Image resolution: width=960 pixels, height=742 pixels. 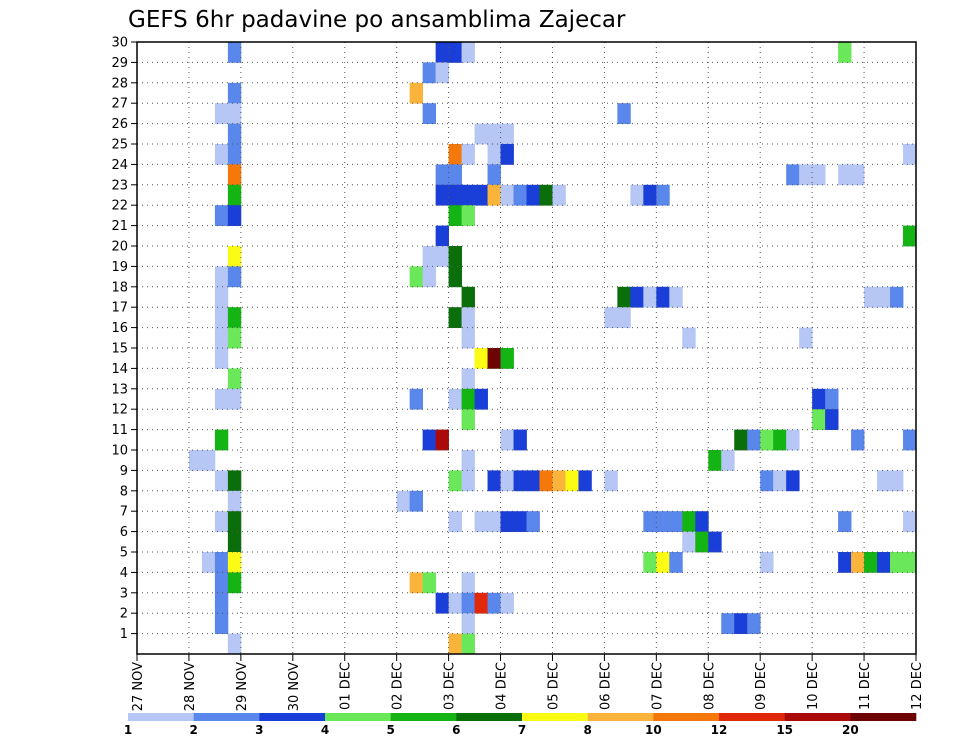 I want to click on y-tick-label: 3, so click(x=124, y=593).